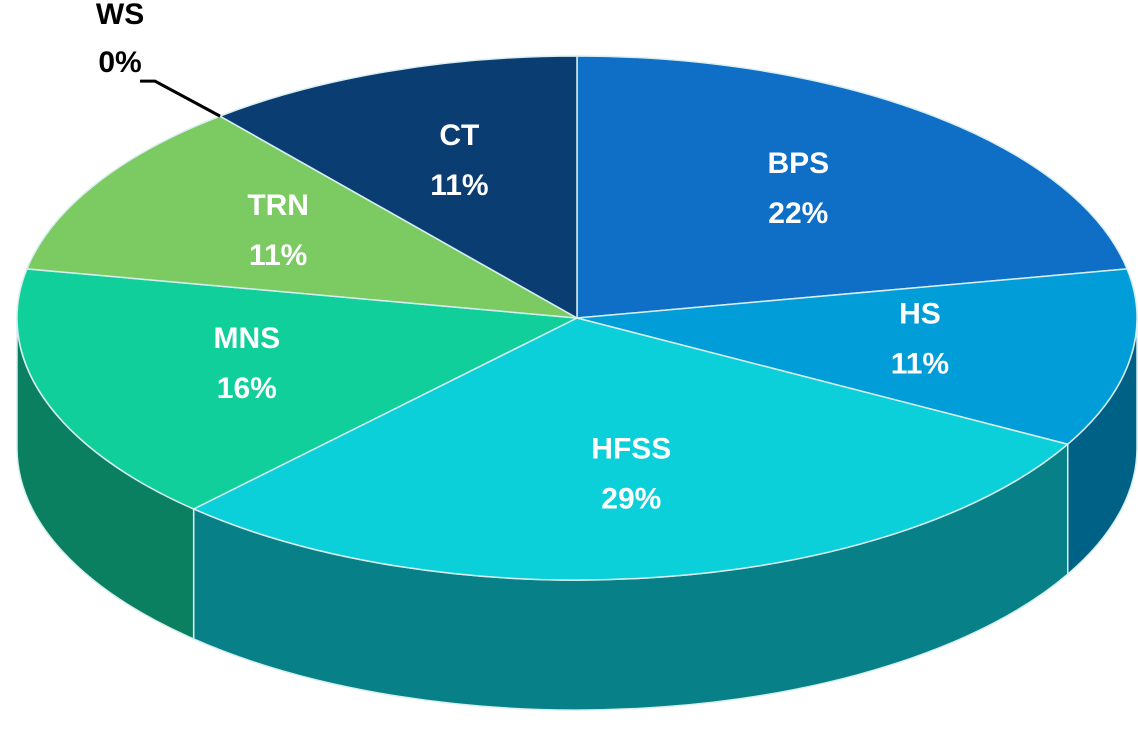  I want to click on value-label: 16%, so click(247, 388).